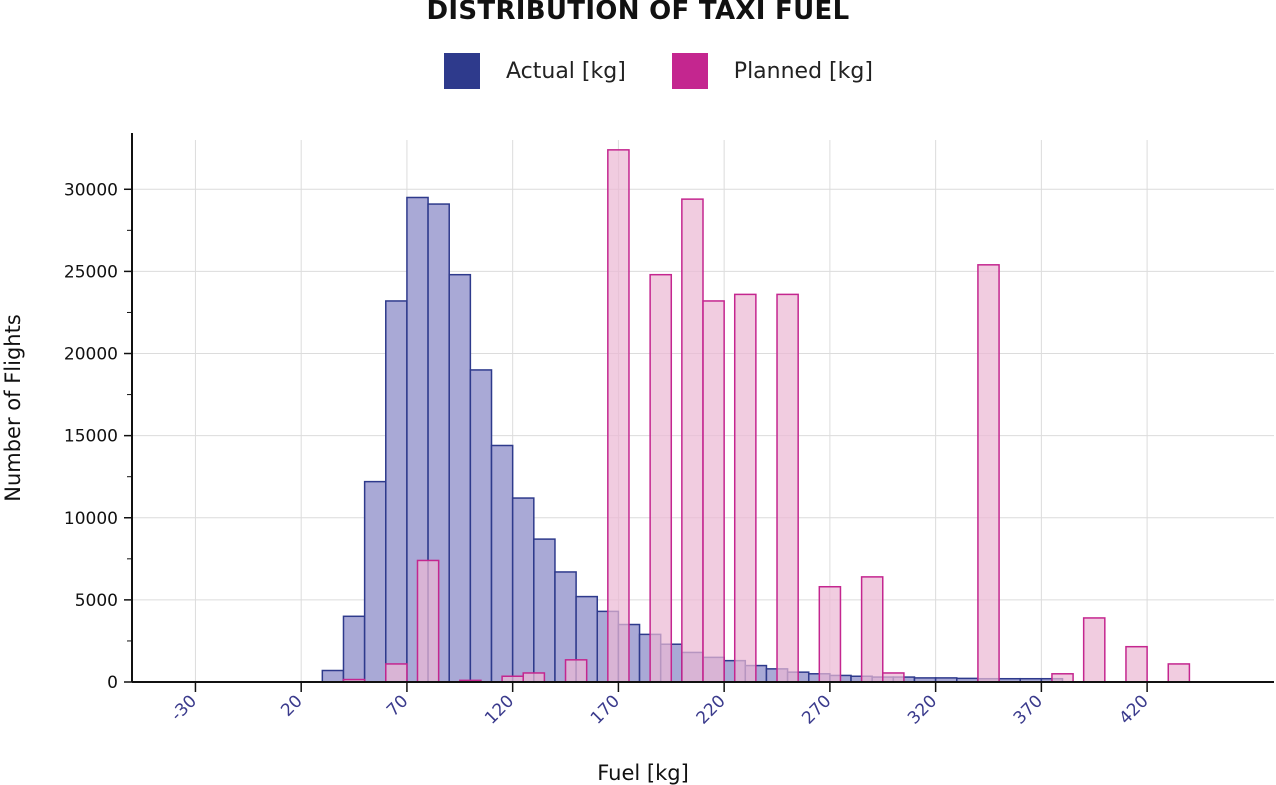  Describe the element at coordinates (397, 705) in the screenshot. I see `x-tick-label-2: 70` at that location.